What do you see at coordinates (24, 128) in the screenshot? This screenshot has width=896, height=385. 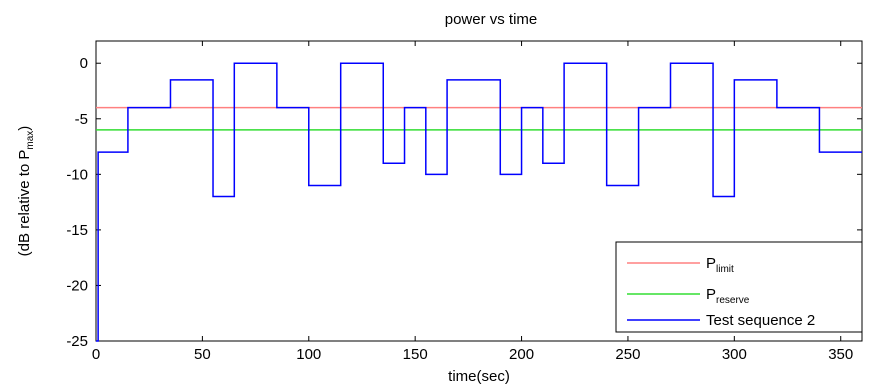 I see `y-axis-label-suffix: )` at bounding box center [24, 128].